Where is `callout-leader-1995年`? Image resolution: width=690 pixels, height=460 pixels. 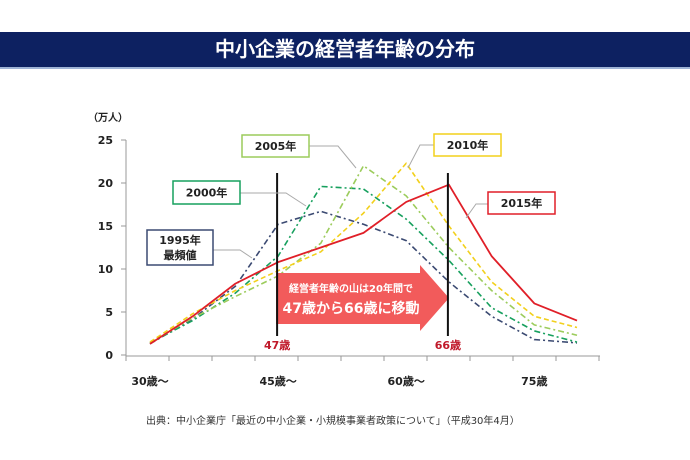
callout-leader-1995年 is located at coordinates (233, 254).